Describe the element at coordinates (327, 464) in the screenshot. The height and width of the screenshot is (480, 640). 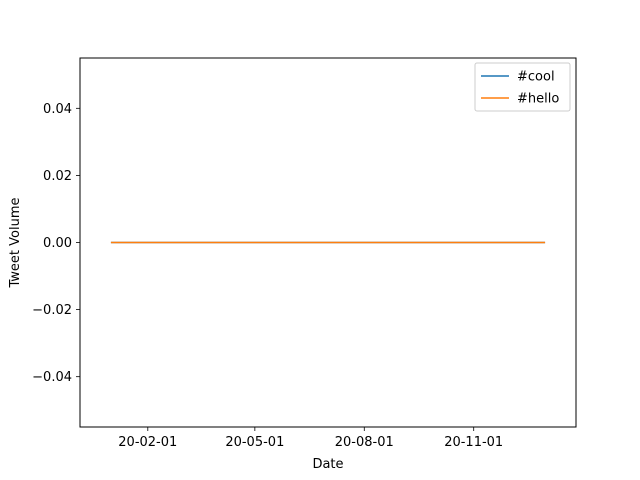
I see `x-axis-label: Date` at that location.